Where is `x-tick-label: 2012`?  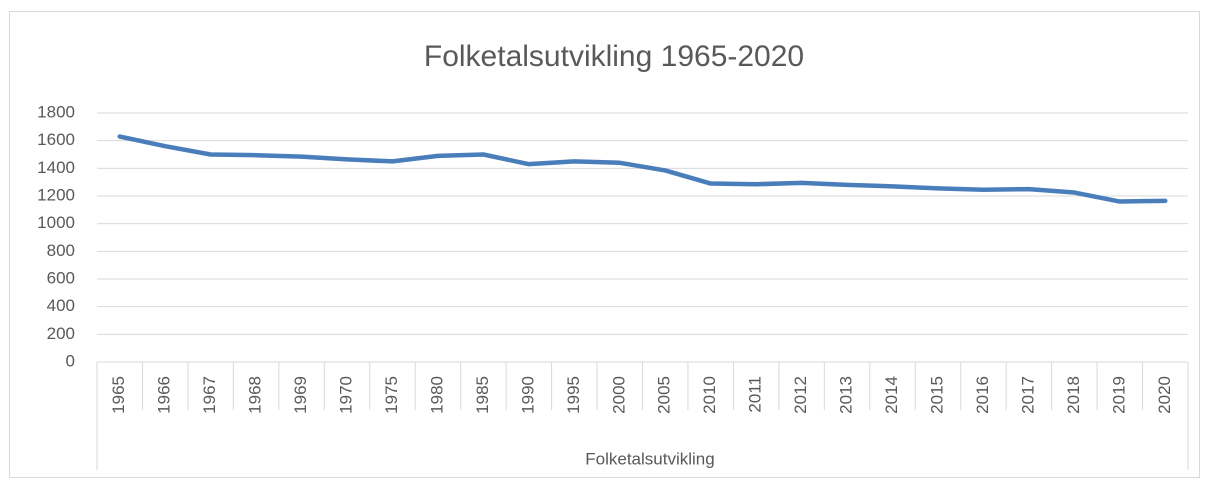
x-tick-label: 2012 is located at coordinates (800, 395).